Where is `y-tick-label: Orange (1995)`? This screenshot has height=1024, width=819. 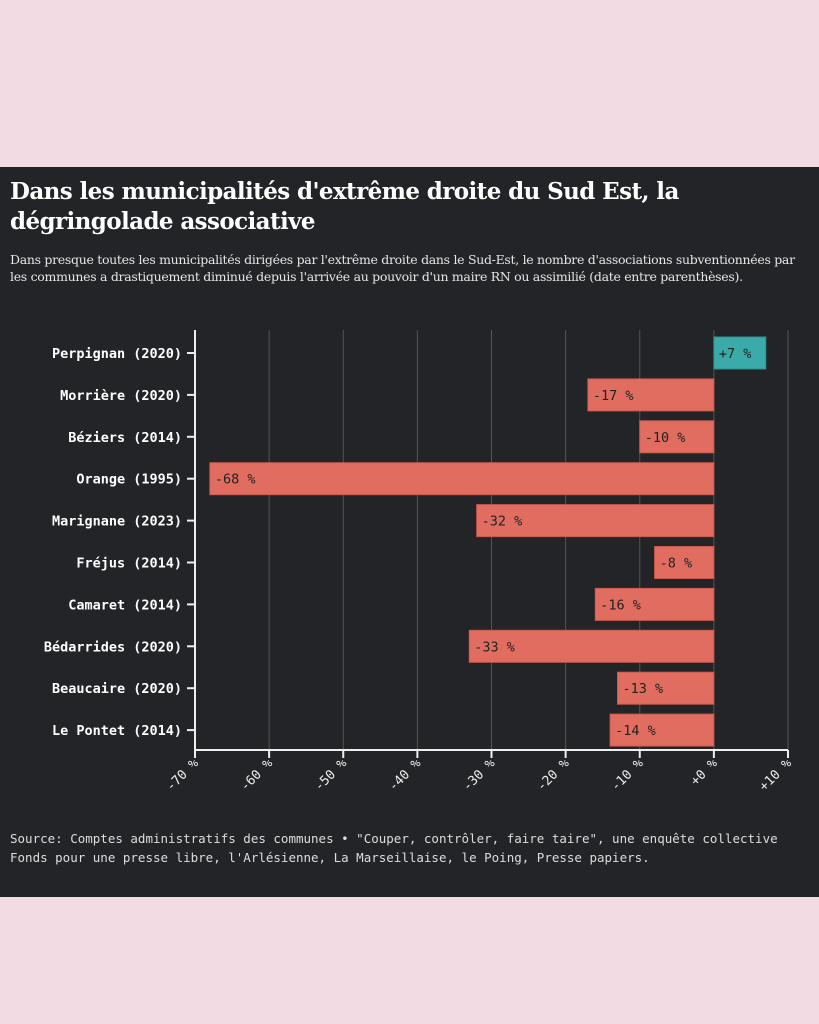
y-tick-label: Orange (1995) is located at coordinates (129, 480).